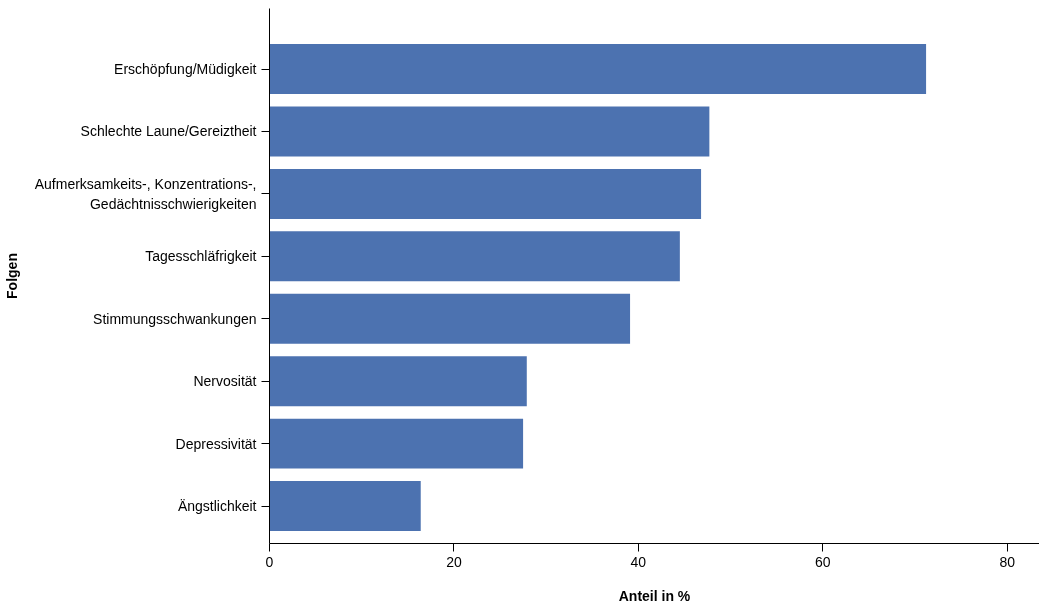 The width and height of the screenshot is (1039, 606). Describe the element at coordinates (454, 561) in the screenshot. I see `x-tick-label: 20` at that location.